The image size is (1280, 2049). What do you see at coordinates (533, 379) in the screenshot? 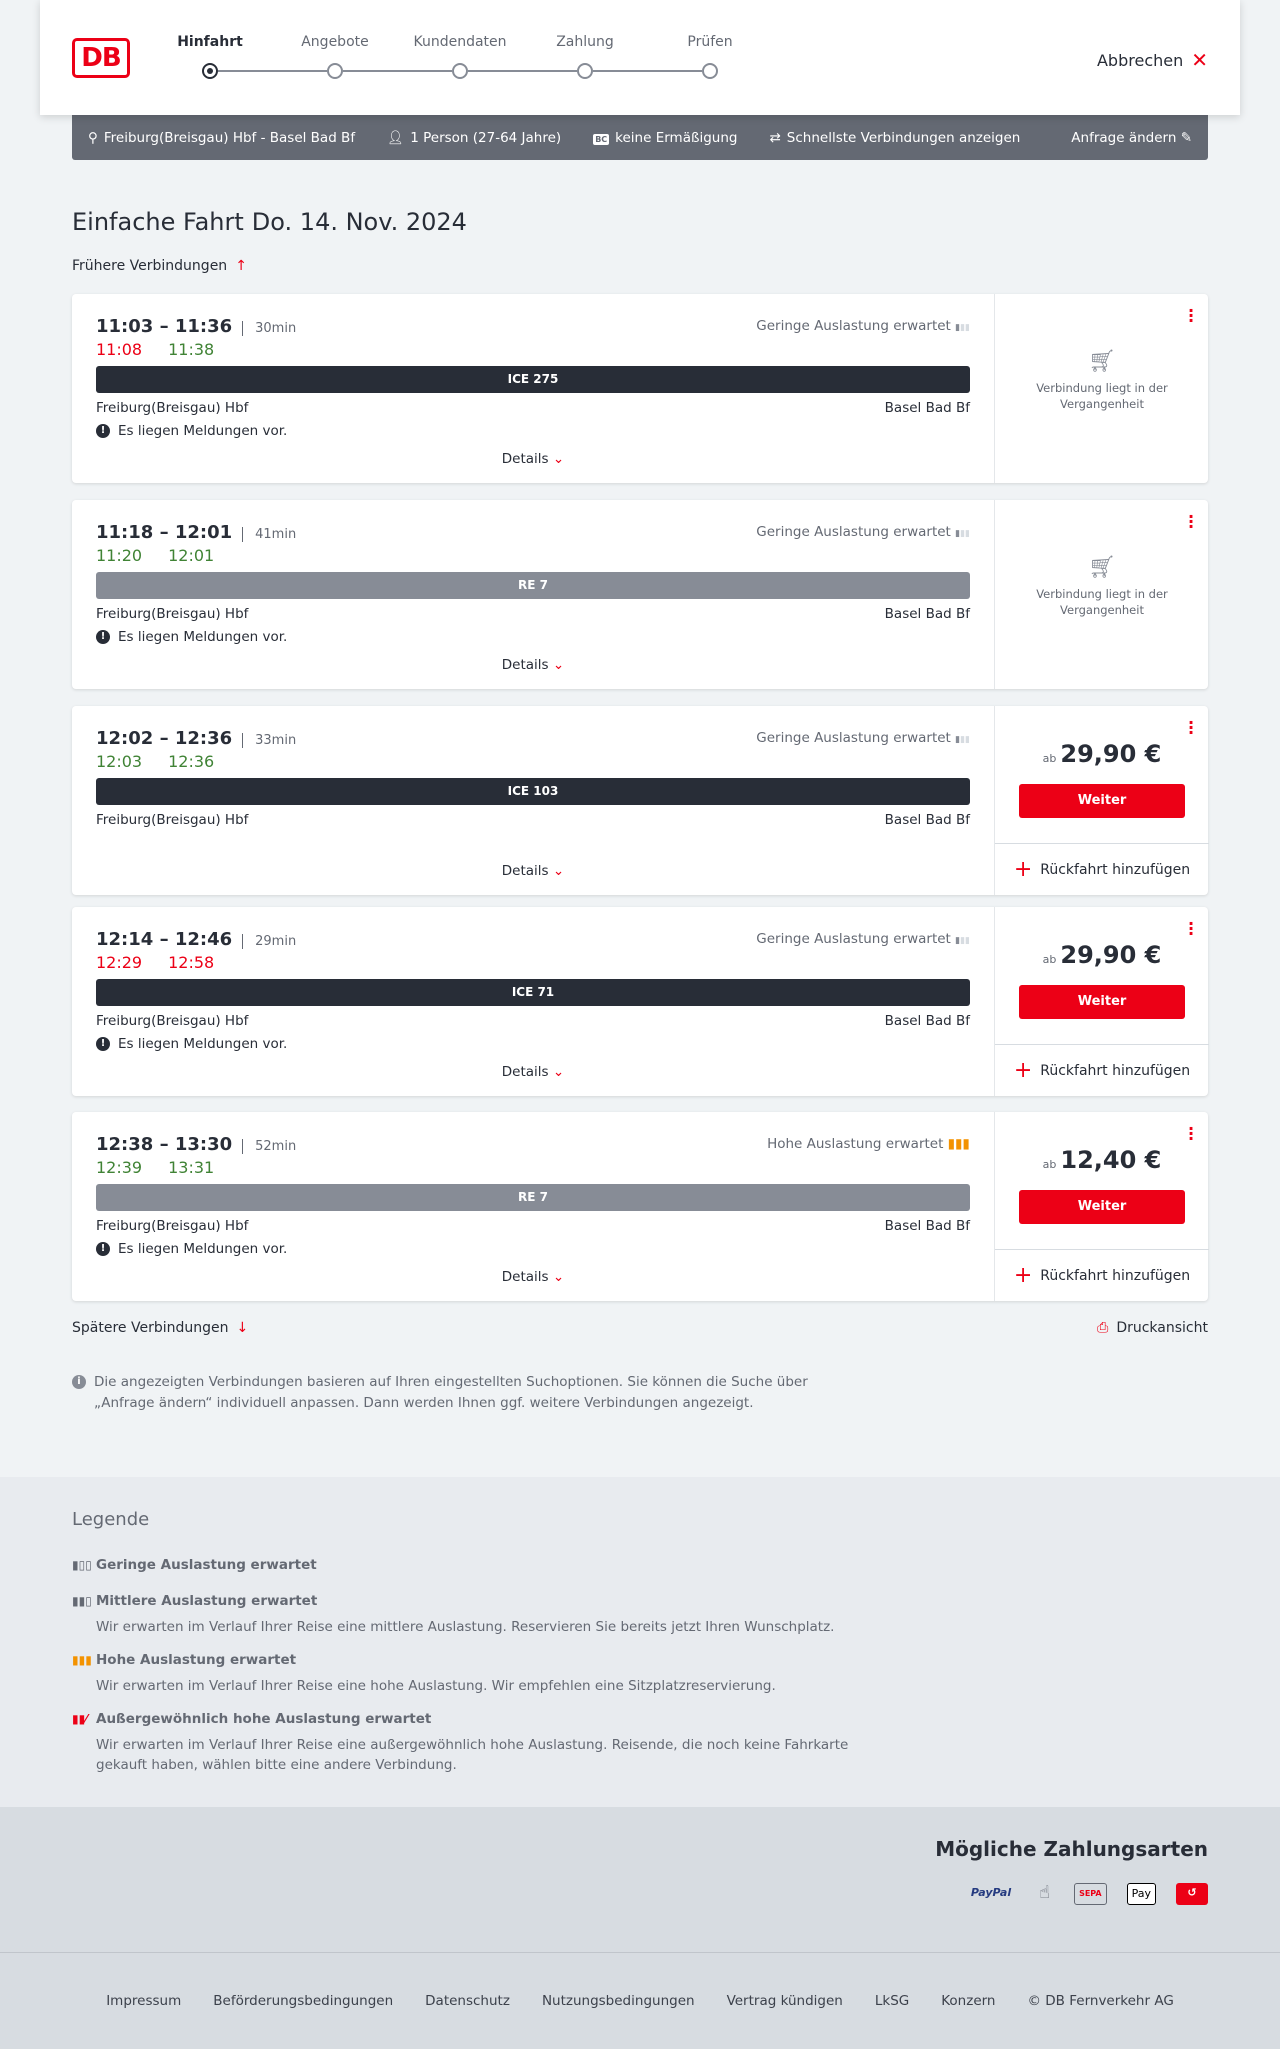
I see `train-bar: ICE 275` at bounding box center [533, 379].